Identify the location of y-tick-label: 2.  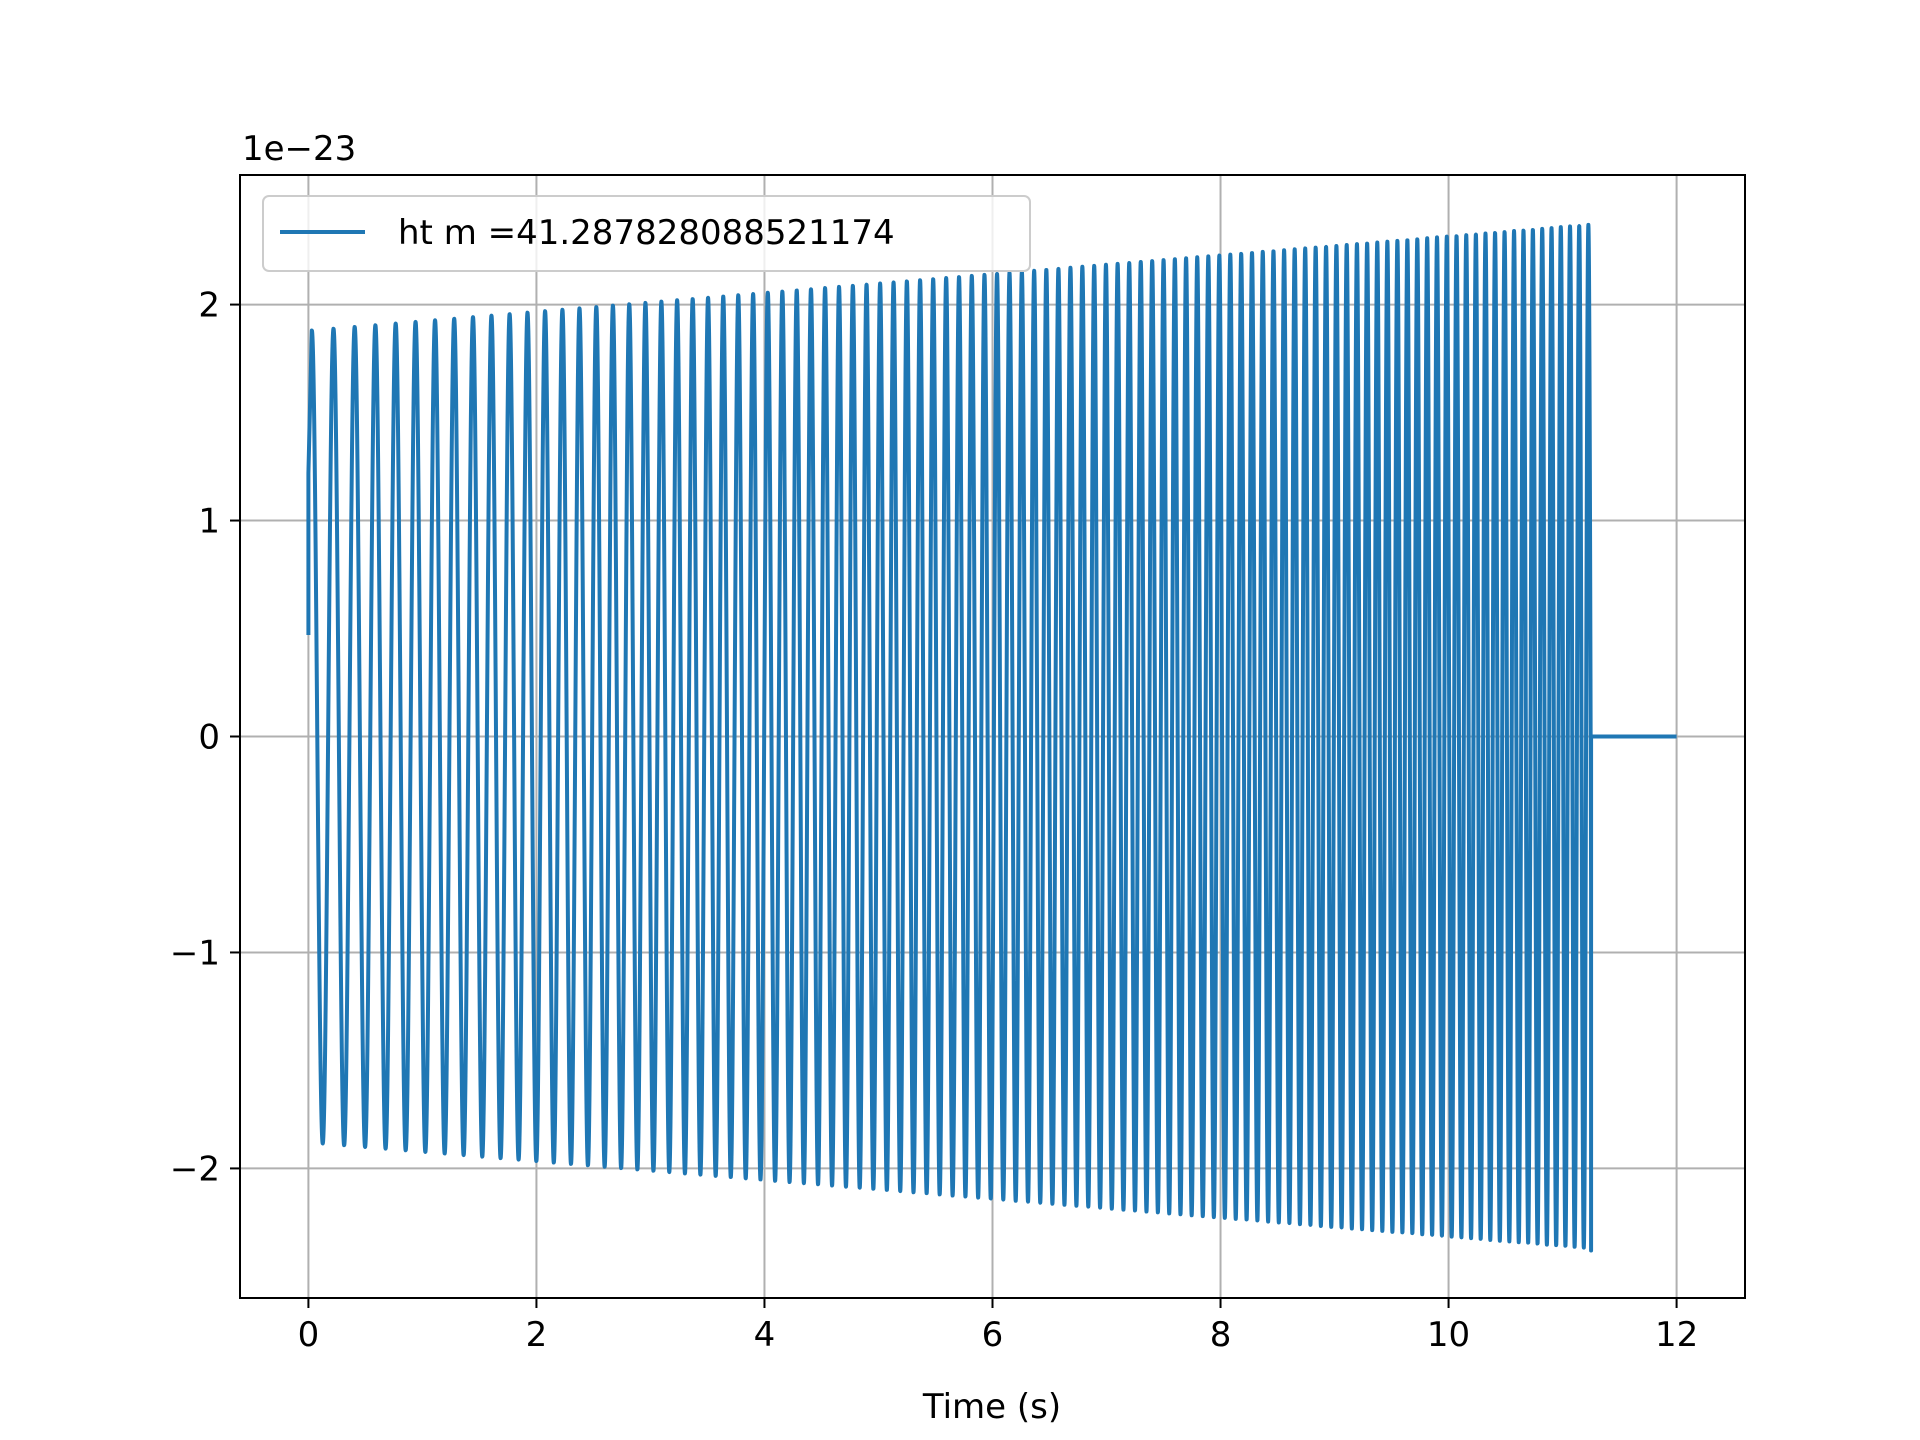
(209, 306).